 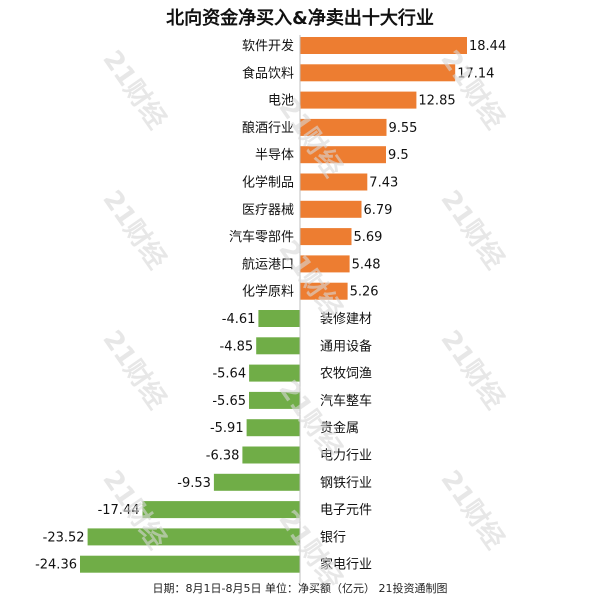 What do you see at coordinates (229, 374) in the screenshot?
I see `data-label: -5.64` at bounding box center [229, 374].